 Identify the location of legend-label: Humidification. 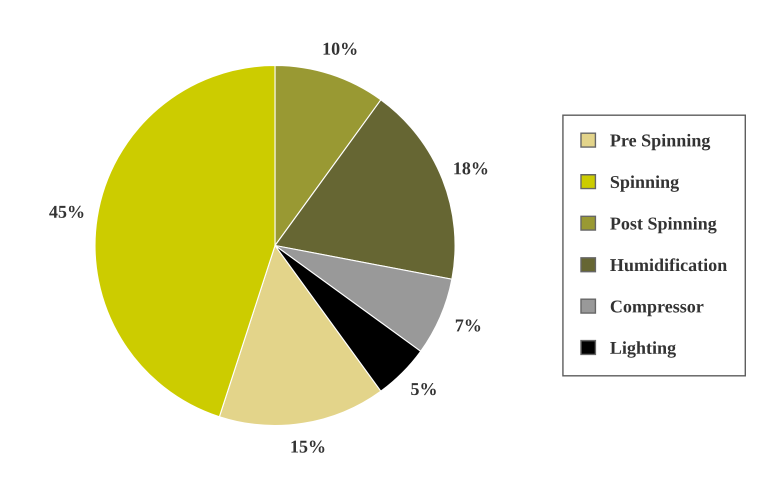
(668, 265).